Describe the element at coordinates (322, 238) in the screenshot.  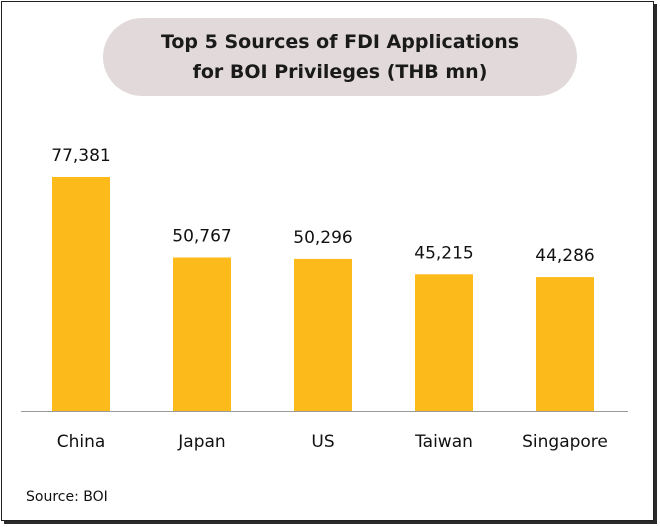
I see `data-label-us: 50,296` at that location.